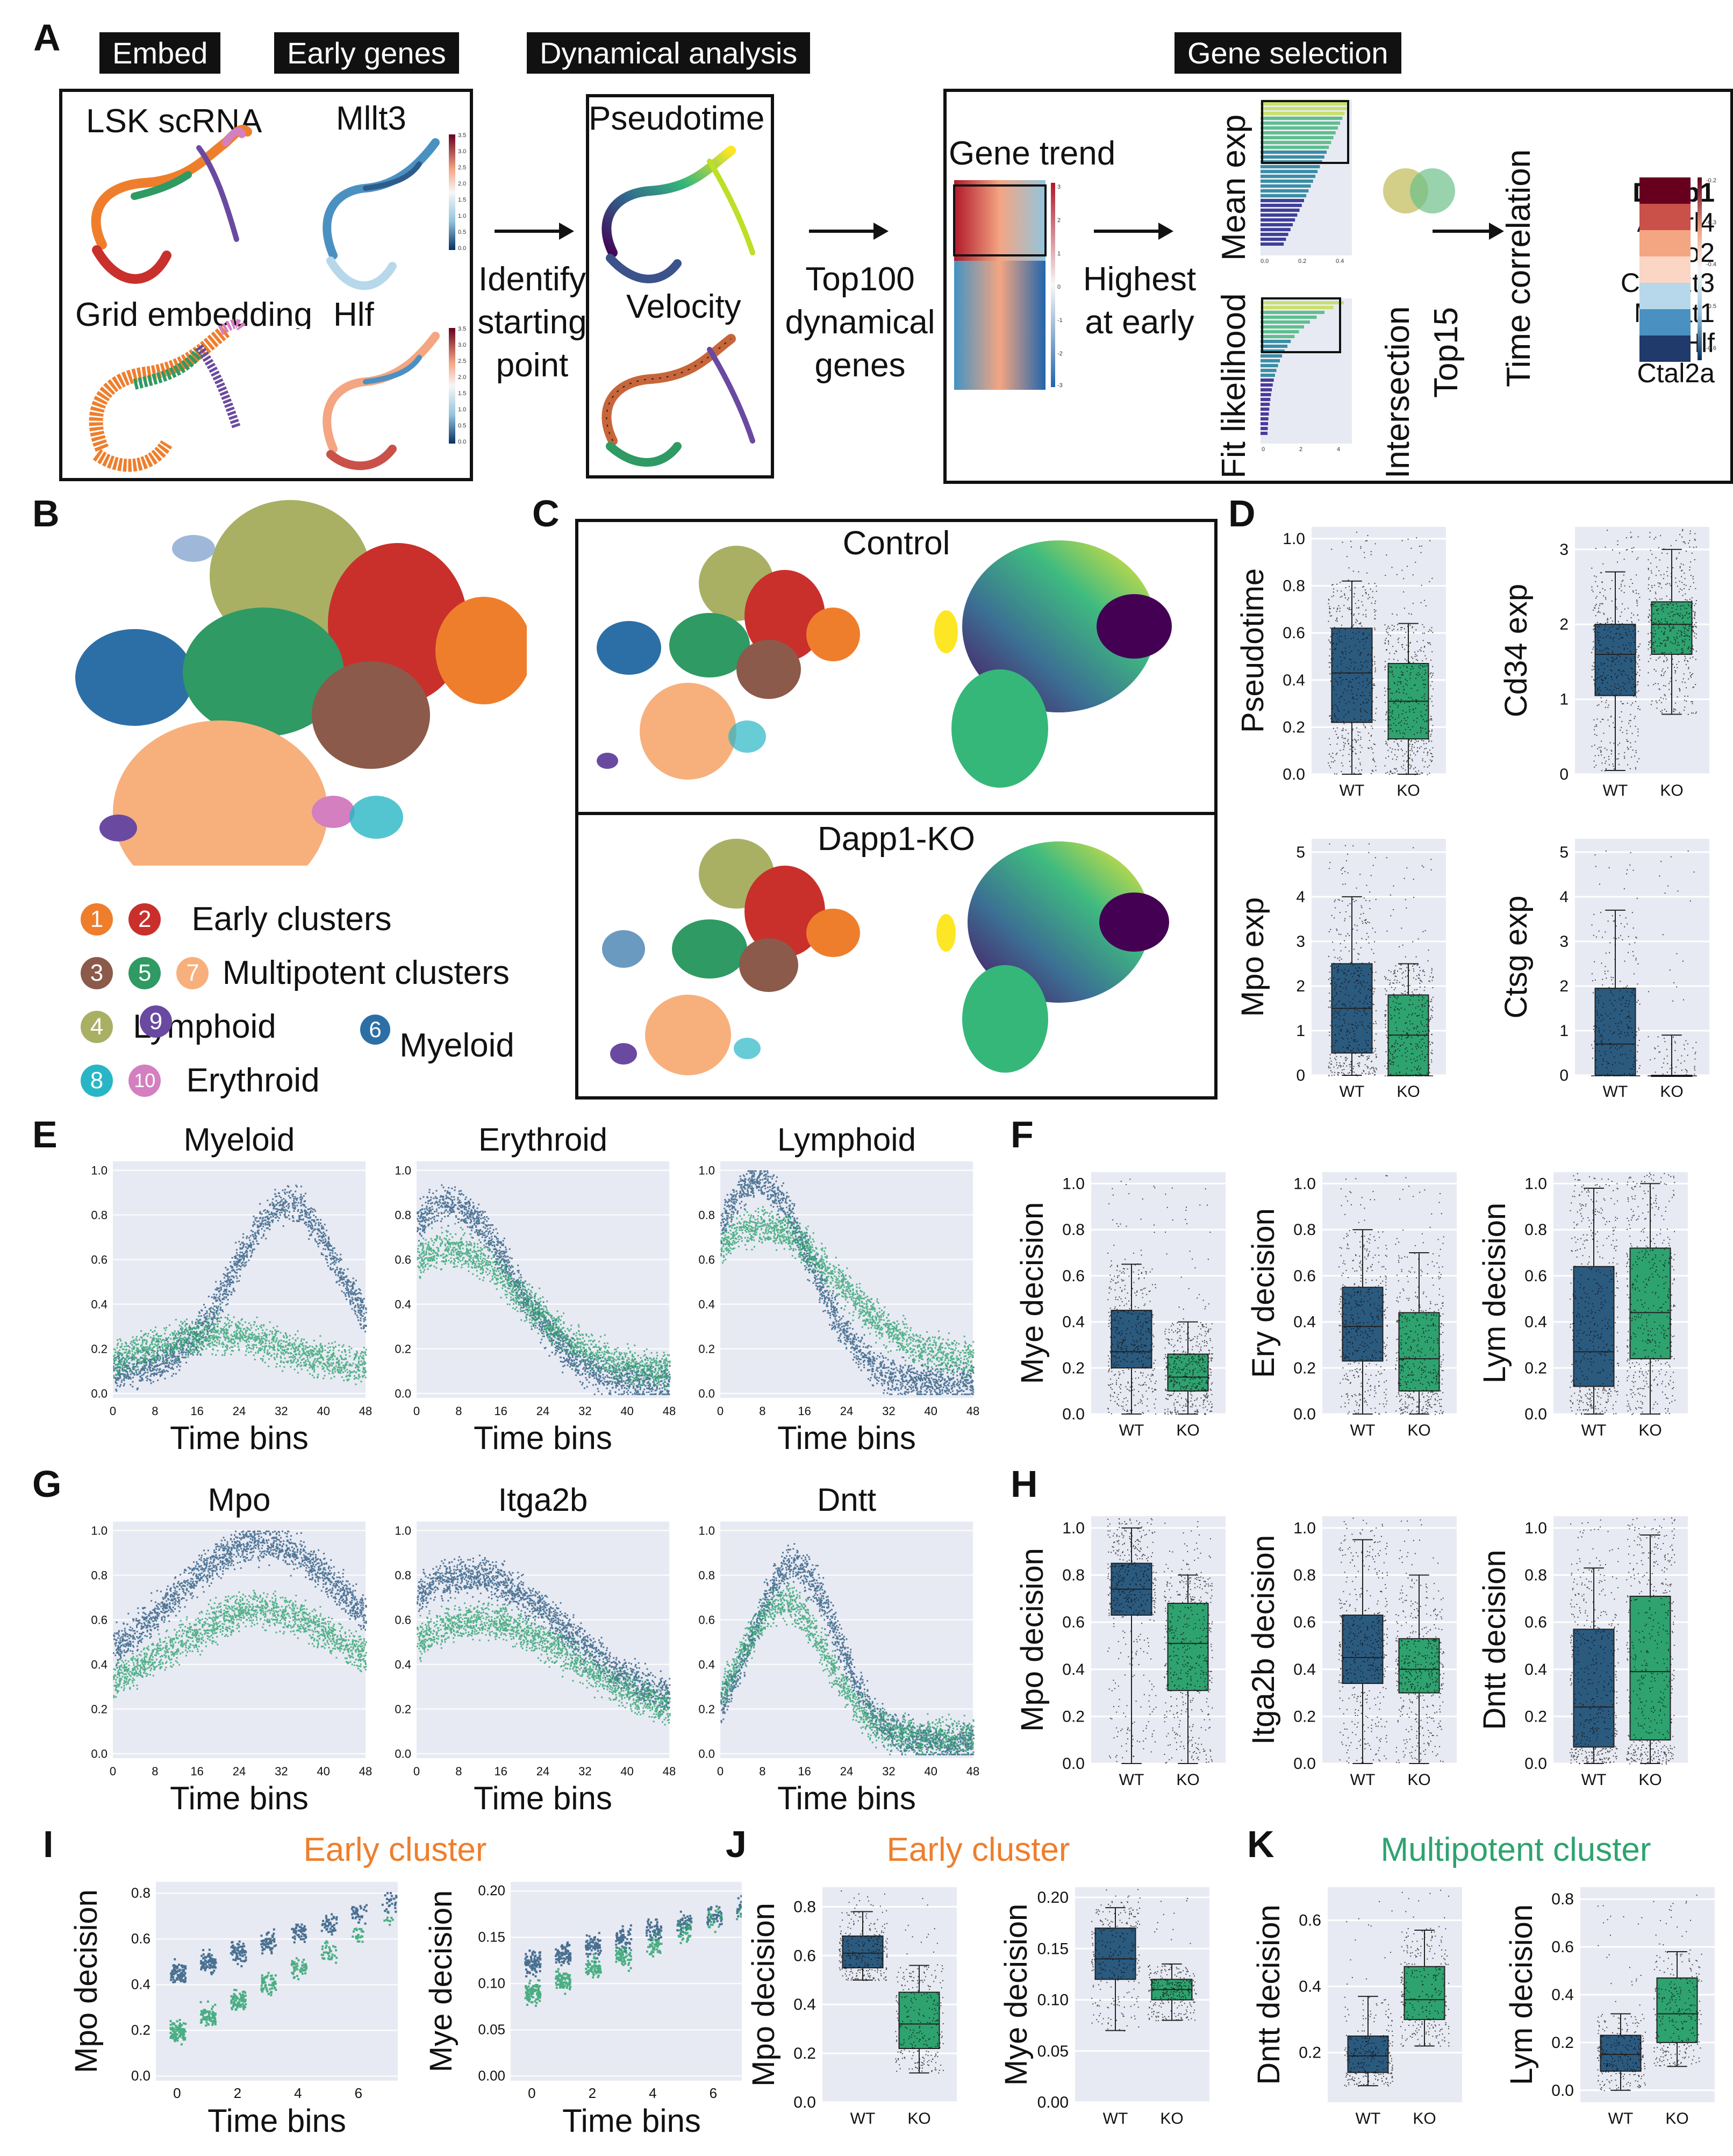 This screenshot has width=1733, height=2156. Describe the element at coordinates (1060, 286) in the screenshot. I see `gene-trend-colorbar-ticks: 3 2 1 0 -1 -2 -3` at that location.